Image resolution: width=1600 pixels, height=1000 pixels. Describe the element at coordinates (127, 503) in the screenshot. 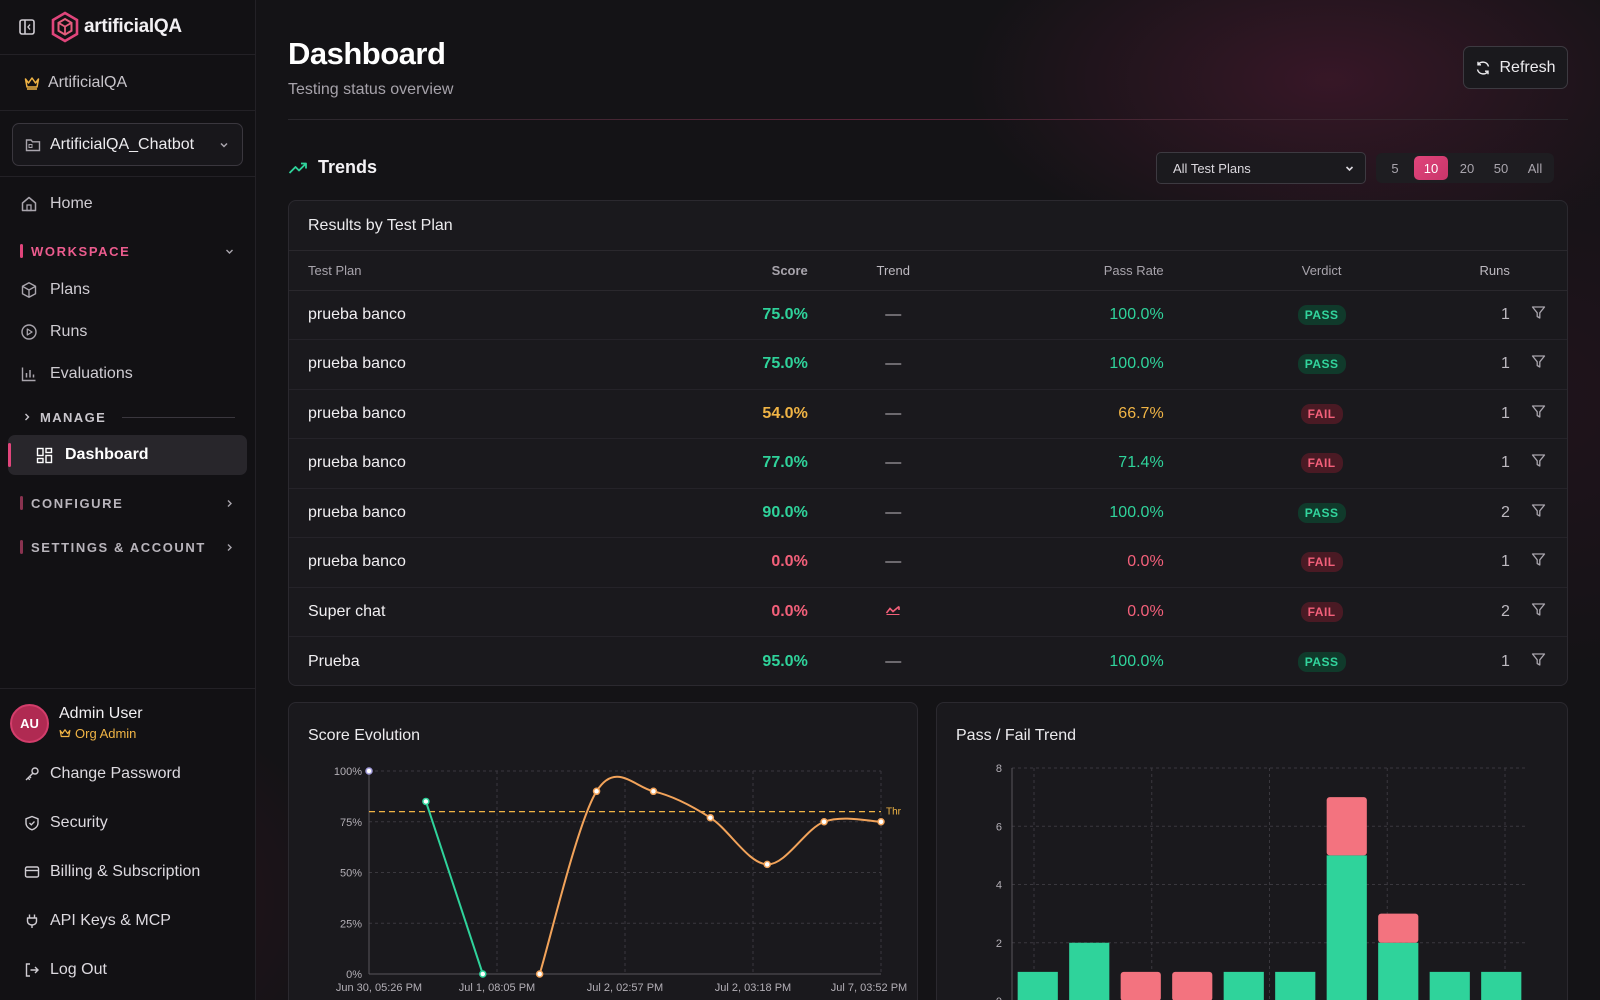

I see `section-configure: CONFIGURE` at that location.